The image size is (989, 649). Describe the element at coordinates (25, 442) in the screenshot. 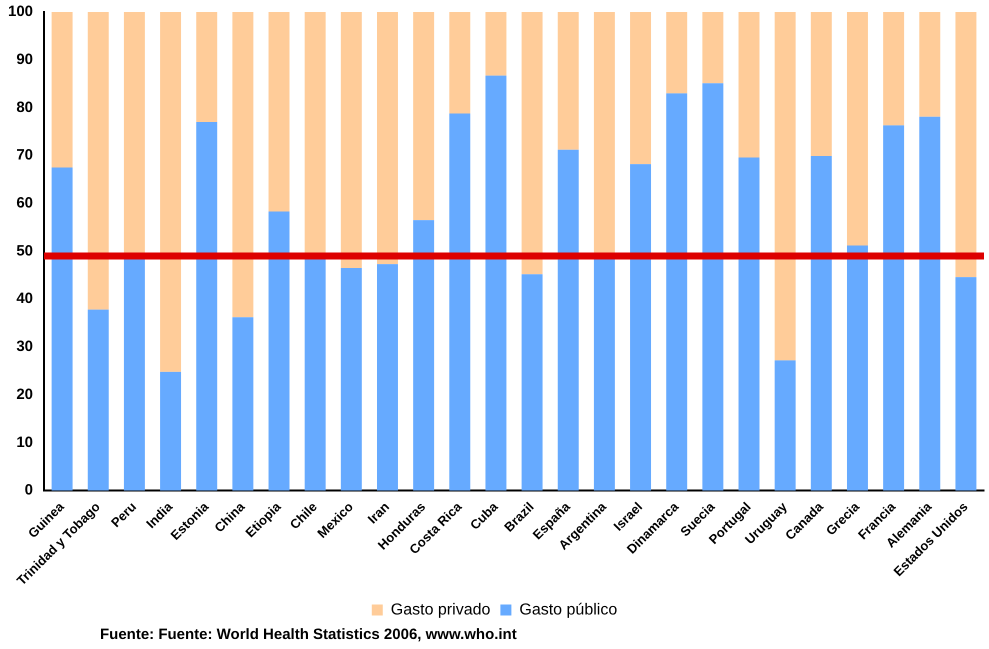

I see `y-tick-label: 10` at that location.